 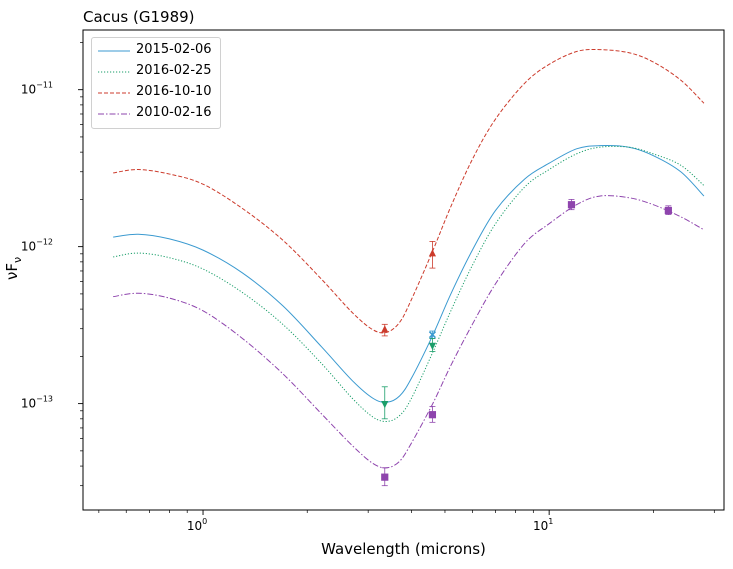 I want to click on x-tick-label-exp: 0, so click(x=204, y=521).